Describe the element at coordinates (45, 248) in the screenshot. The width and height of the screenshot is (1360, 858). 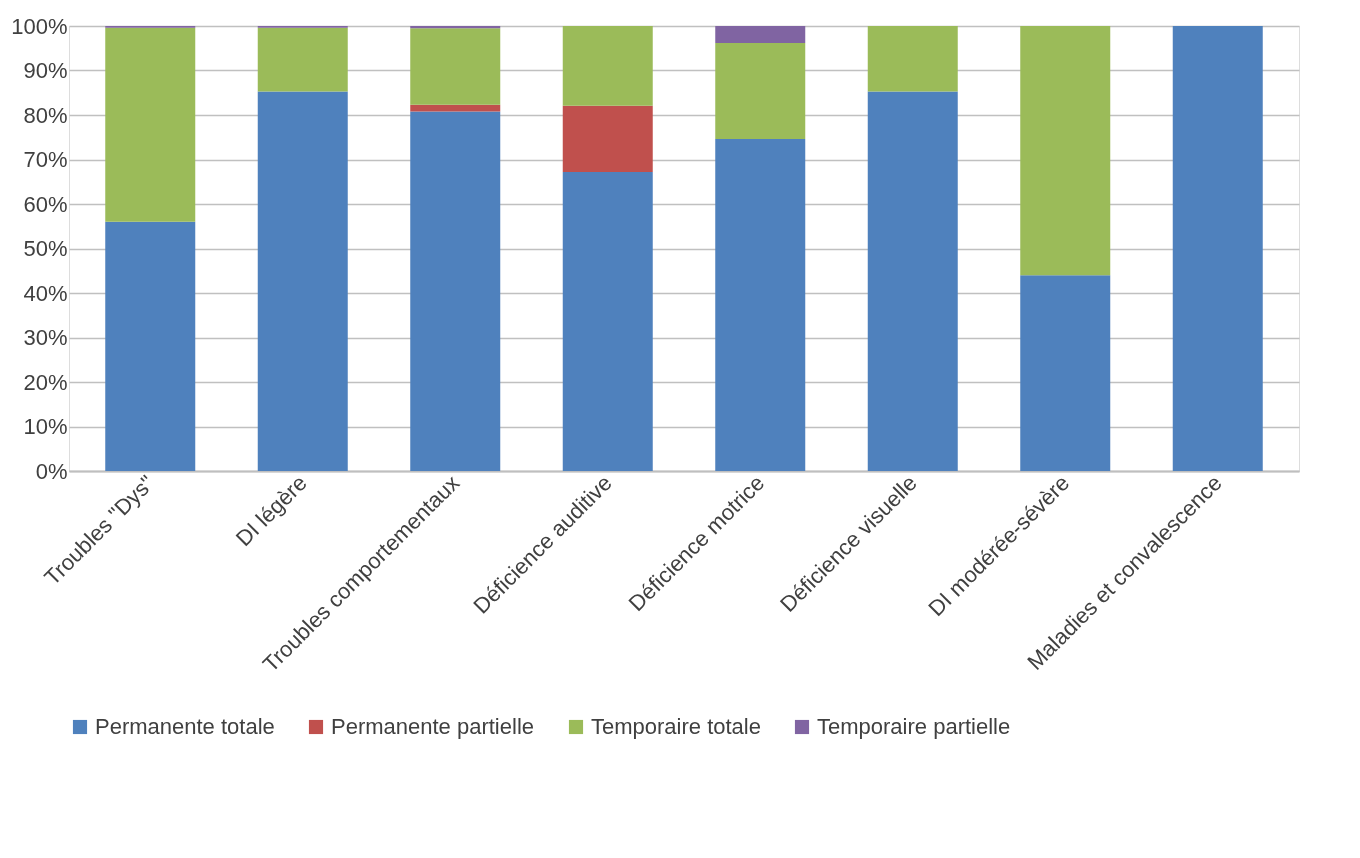
I see `y-tick-label: 50%` at that location.